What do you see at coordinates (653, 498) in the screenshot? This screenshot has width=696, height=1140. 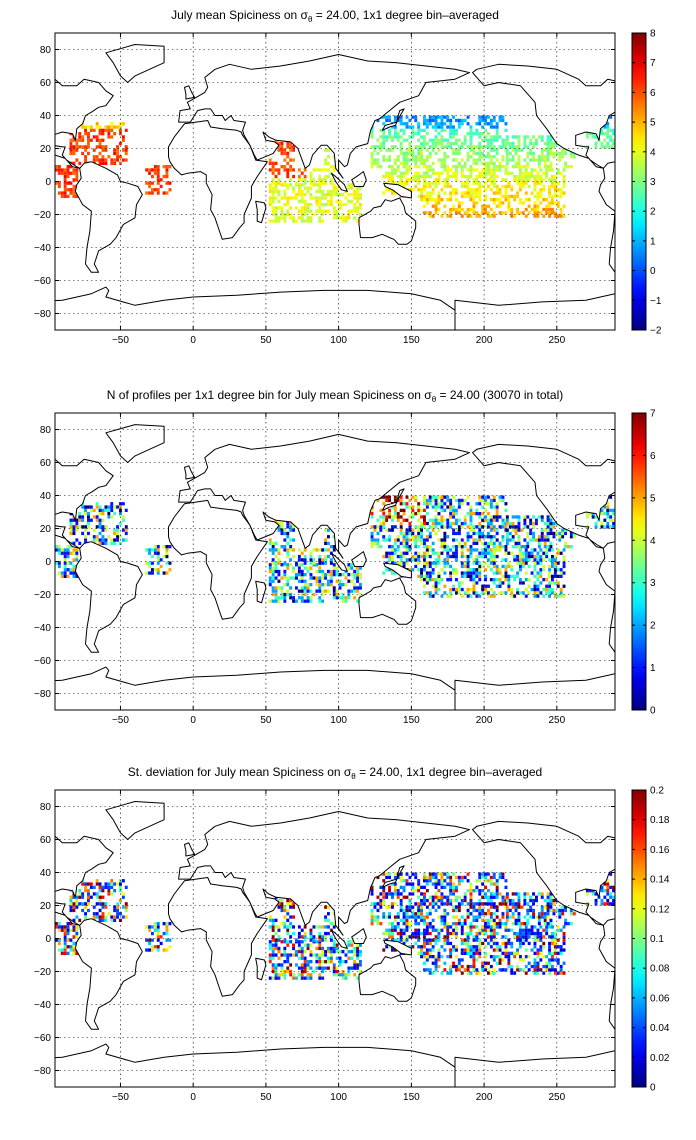 I see `colorbar-tick-label: 5` at bounding box center [653, 498].